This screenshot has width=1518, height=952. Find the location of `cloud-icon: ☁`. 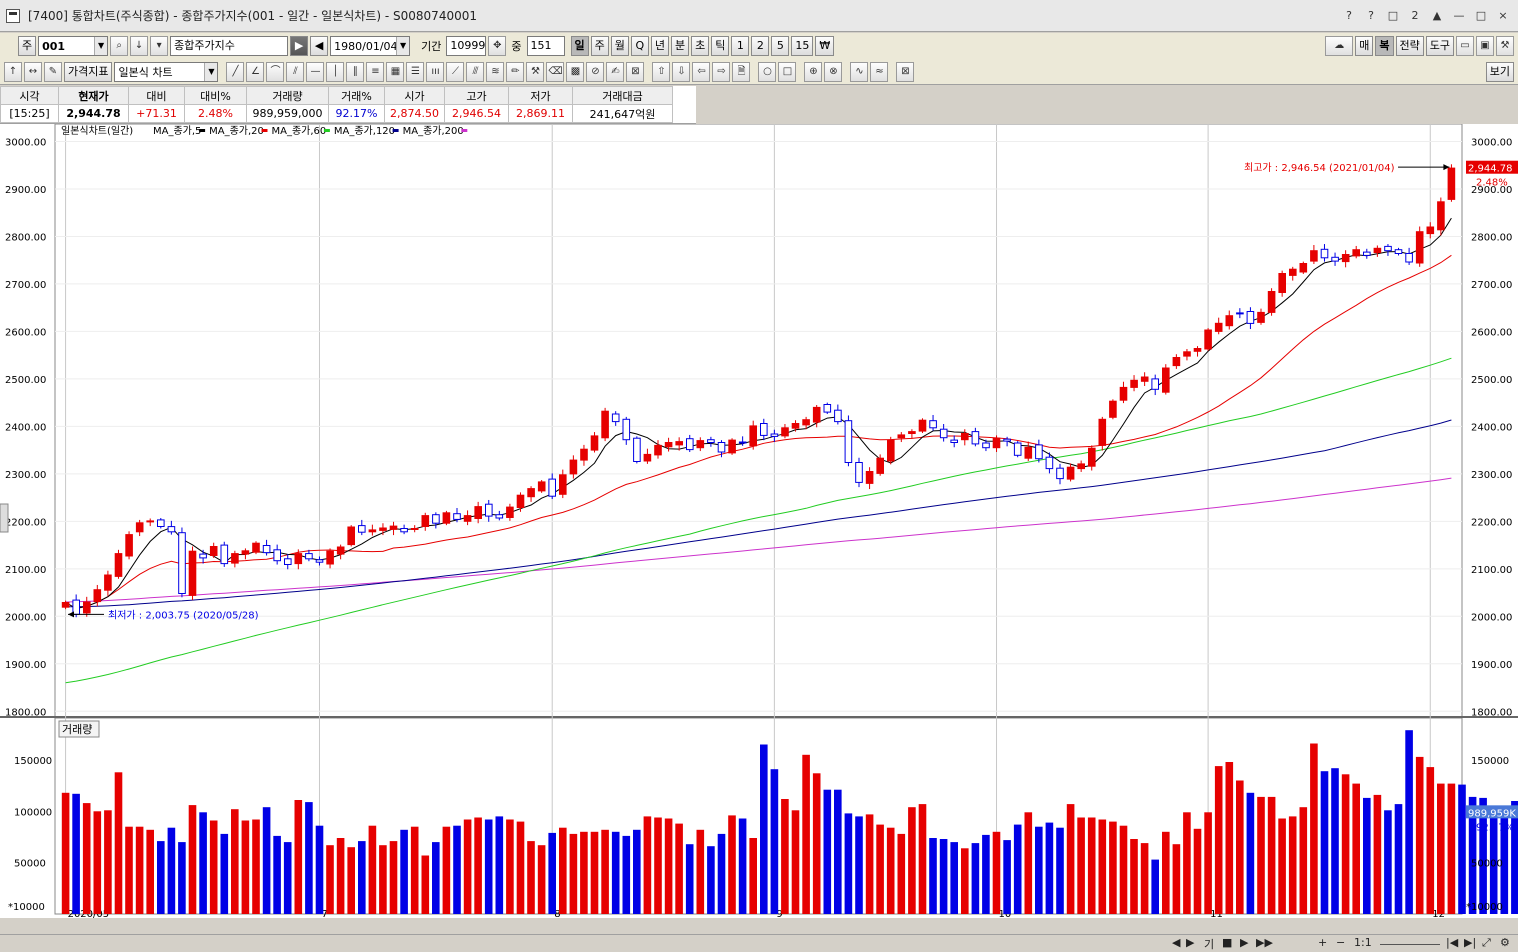

cloud-icon: ☁ is located at coordinates (1339, 46).